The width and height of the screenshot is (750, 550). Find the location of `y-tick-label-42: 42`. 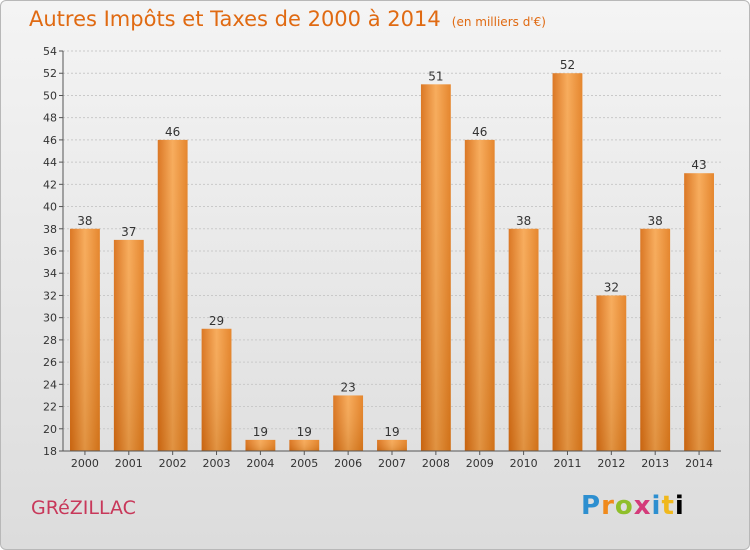

y-tick-label-42: 42 is located at coordinates (50, 184).